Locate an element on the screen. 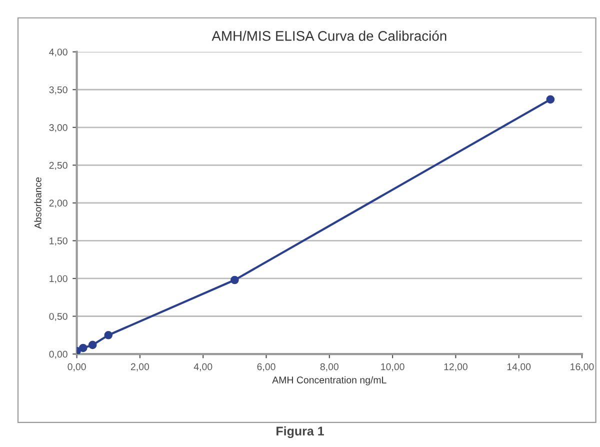 Image resolution: width=600 pixels, height=447 pixels. x-tick-label: 2,00 is located at coordinates (140, 367).